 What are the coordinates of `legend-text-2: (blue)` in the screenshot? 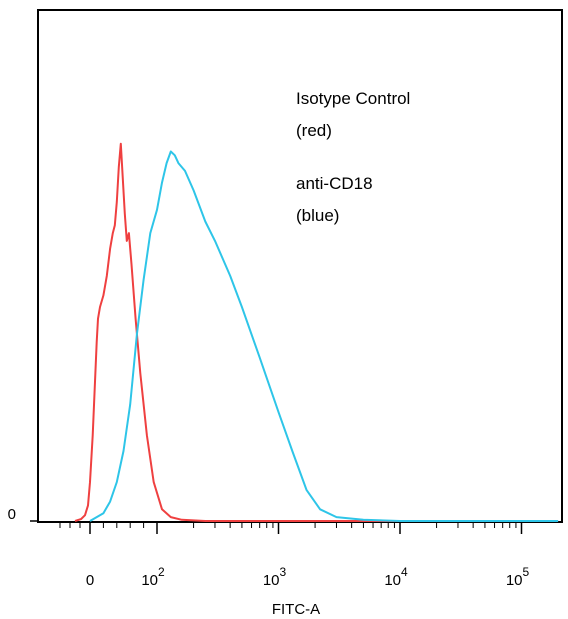 It's located at (317, 215).